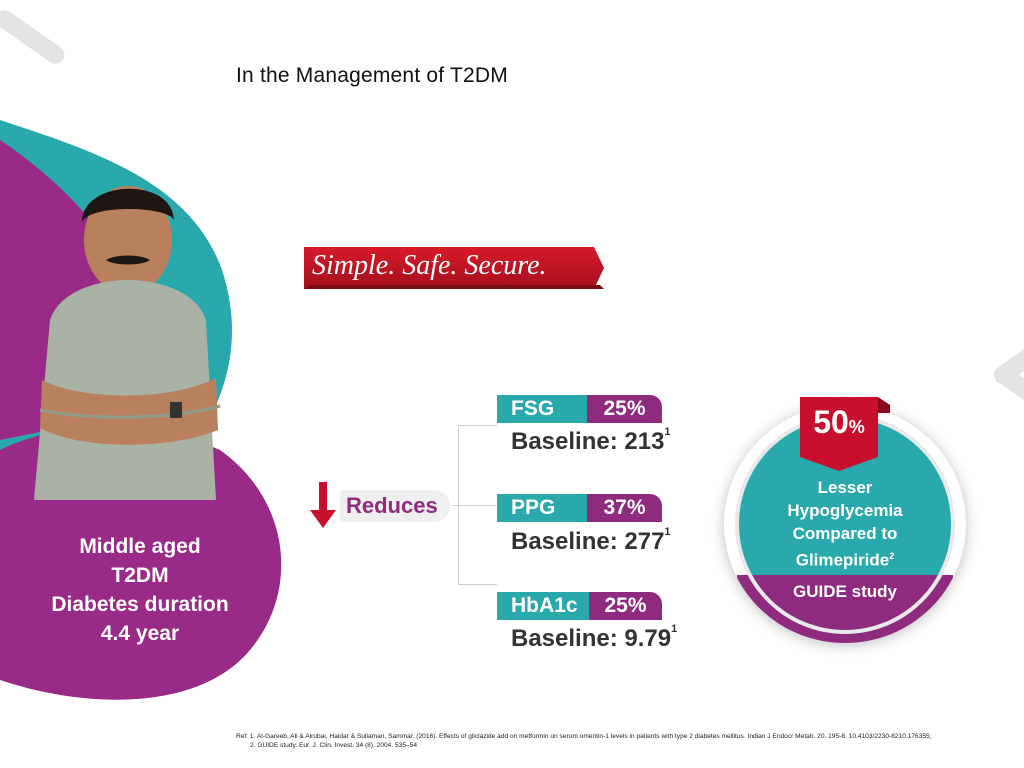 The image size is (1024, 768). Describe the element at coordinates (140, 633) in the screenshot. I see `patient-line: 4.4 year` at that location.